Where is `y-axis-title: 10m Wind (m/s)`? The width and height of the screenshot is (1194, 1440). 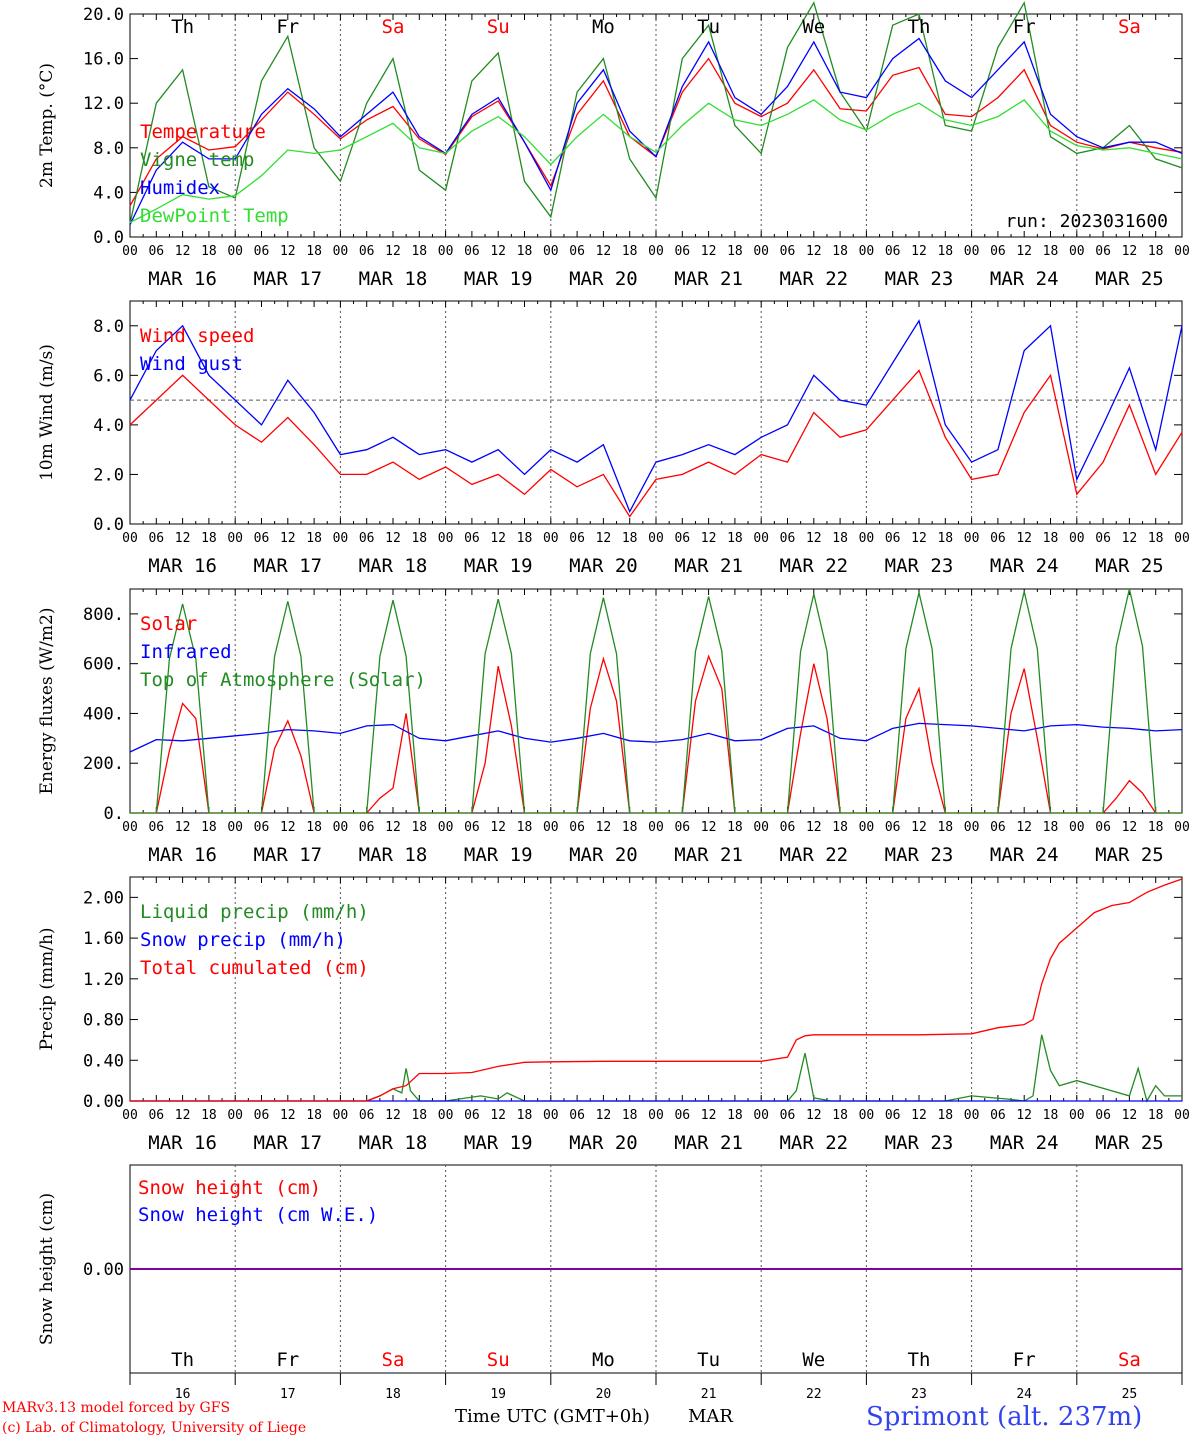 y-axis-title: 10m Wind (m/s) is located at coordinates (47, 412).